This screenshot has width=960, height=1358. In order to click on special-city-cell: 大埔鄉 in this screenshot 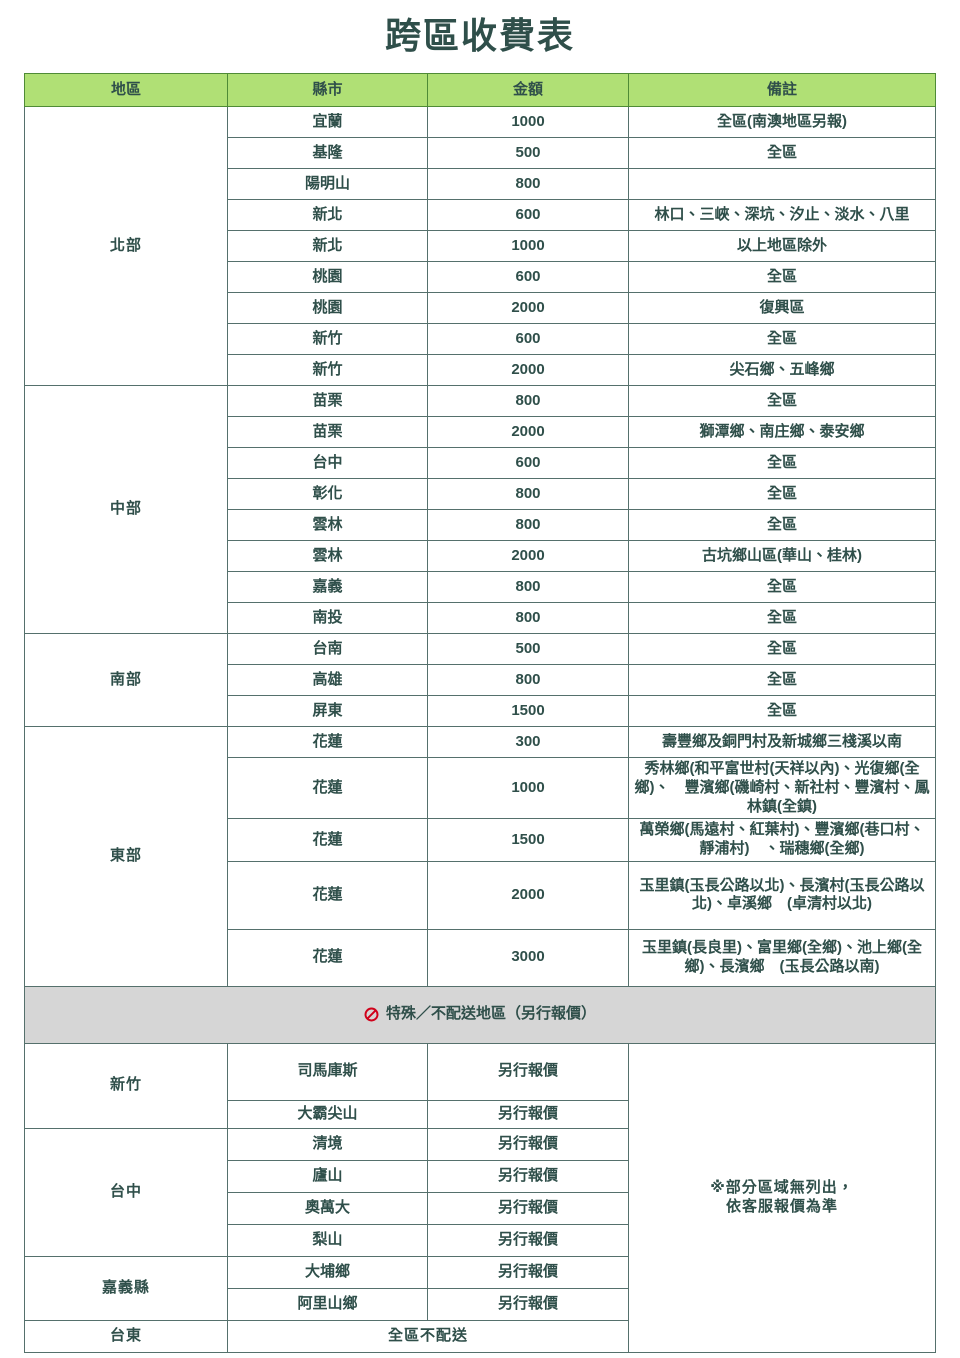, I will do `click(327, 1272)`.